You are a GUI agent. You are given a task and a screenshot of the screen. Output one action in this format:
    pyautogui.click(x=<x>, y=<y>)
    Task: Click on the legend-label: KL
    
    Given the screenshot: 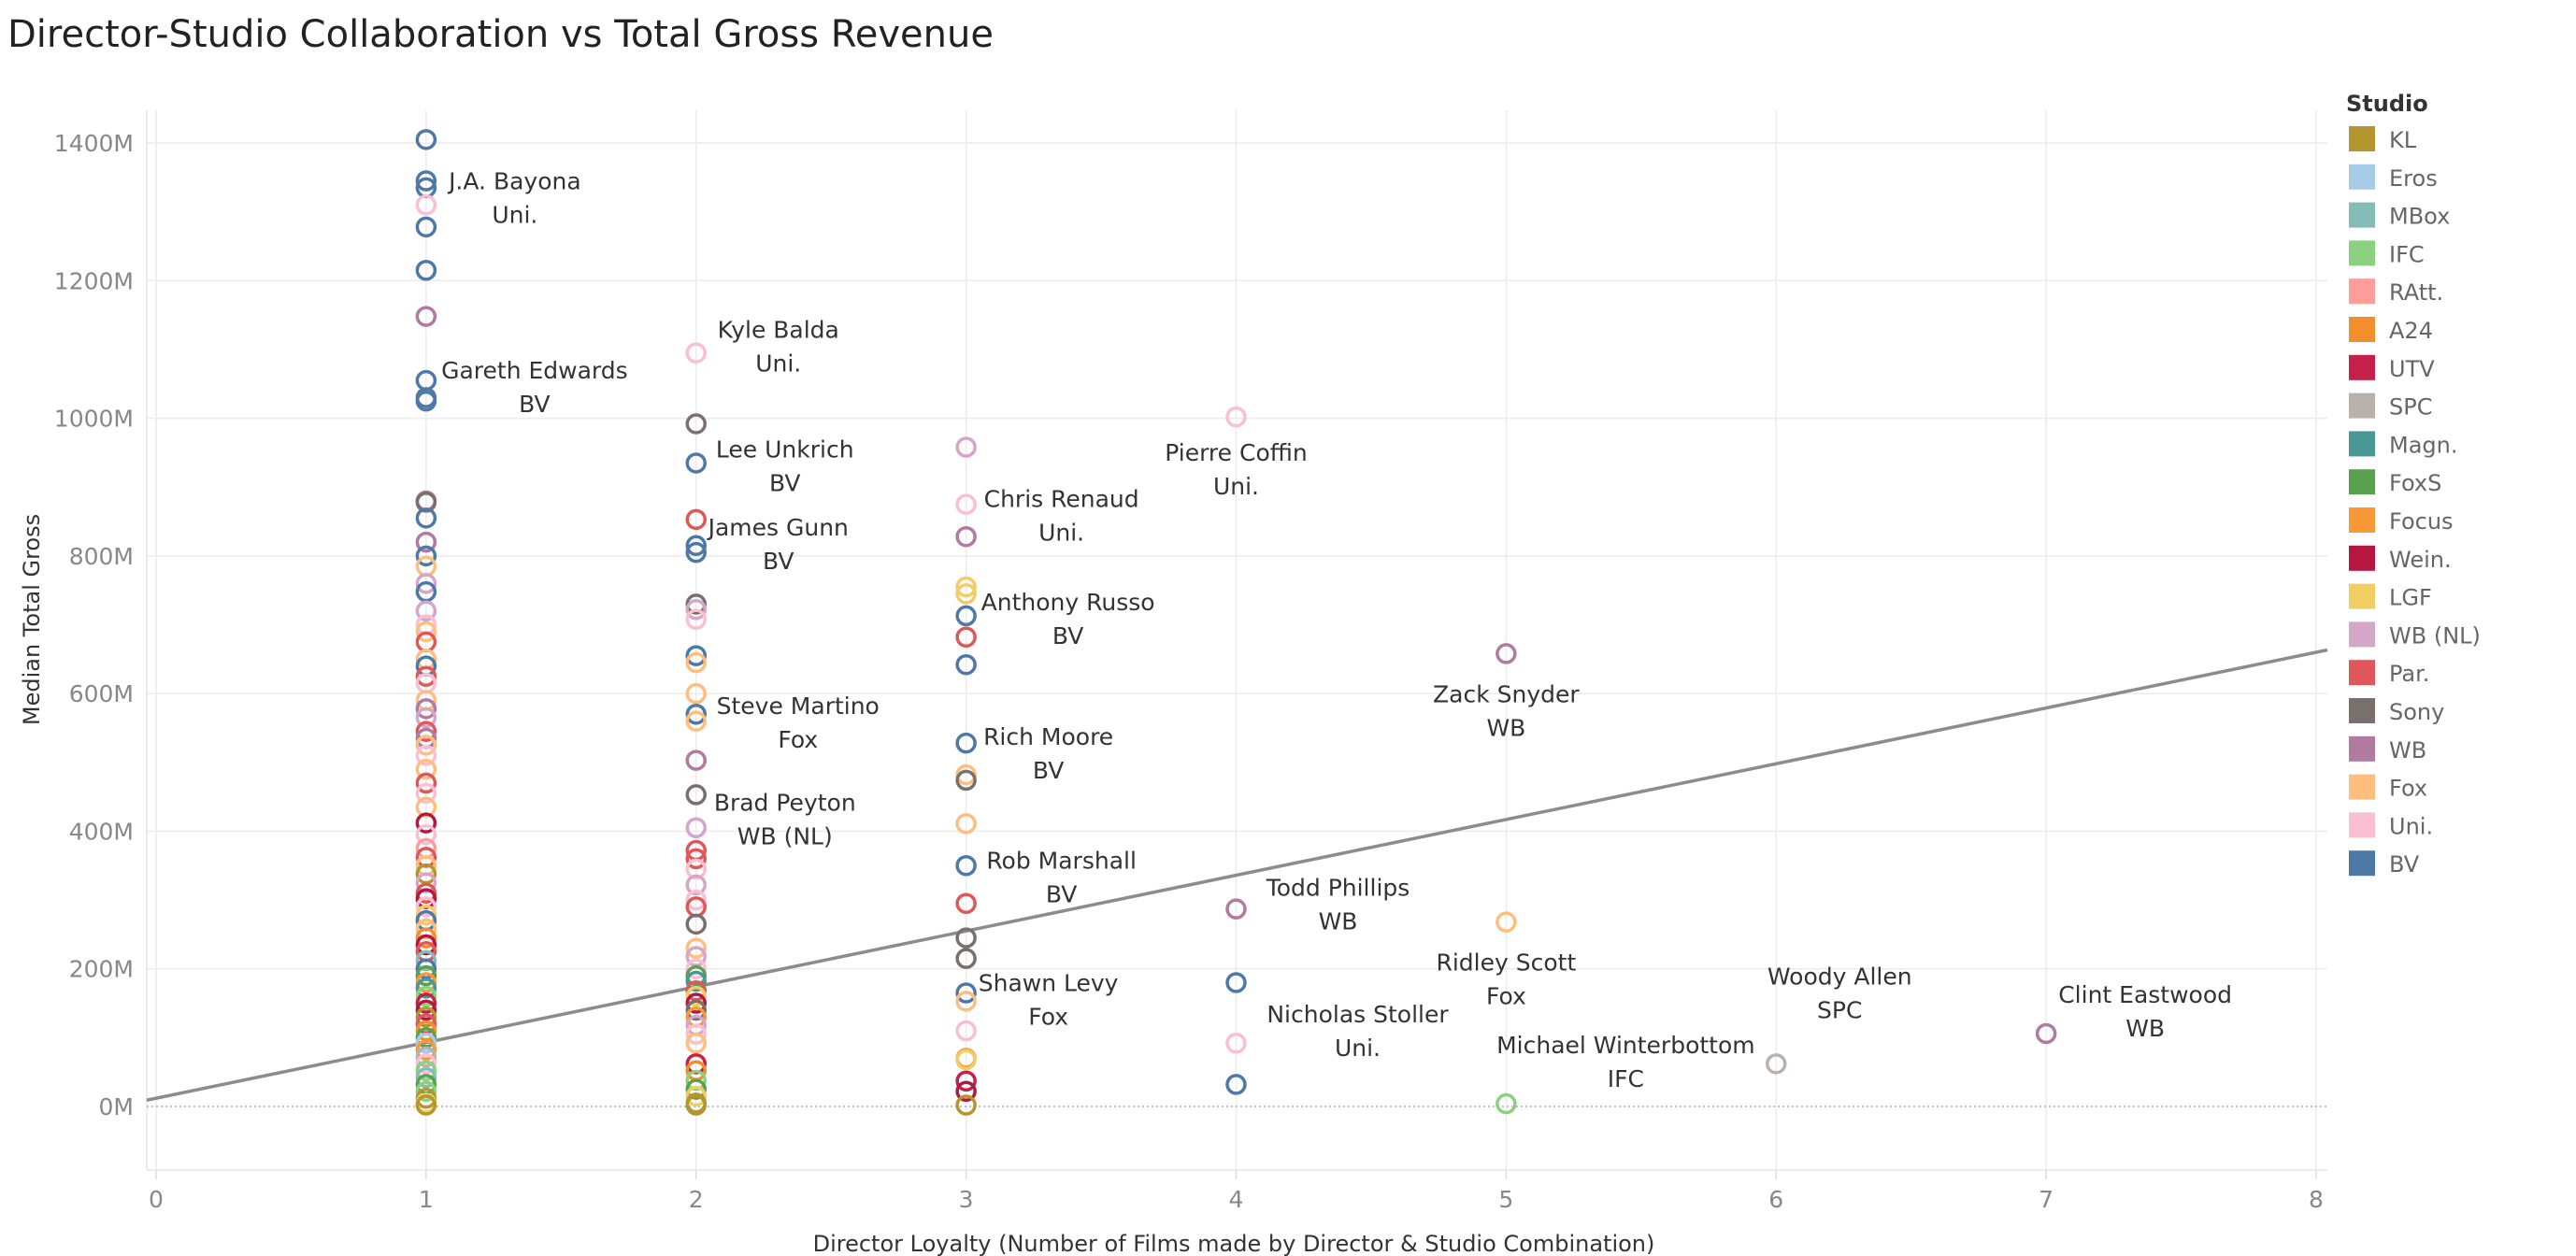 What is the action you would take?
    pyautogui.click(x=2403, y=140)
    